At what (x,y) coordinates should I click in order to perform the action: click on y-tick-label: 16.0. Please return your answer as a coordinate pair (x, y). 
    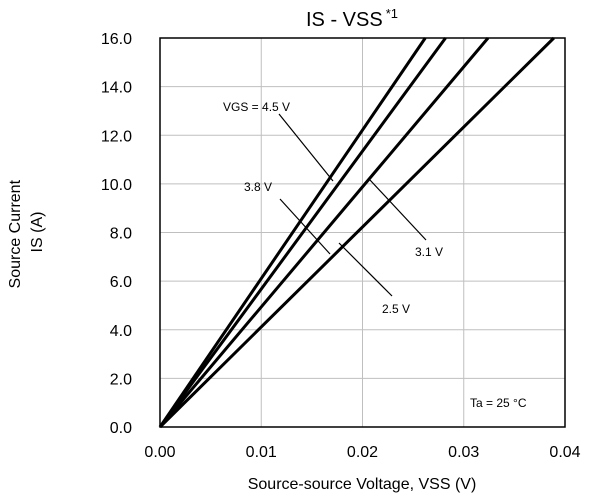
    Looking at the image, I should click on (116, 39).